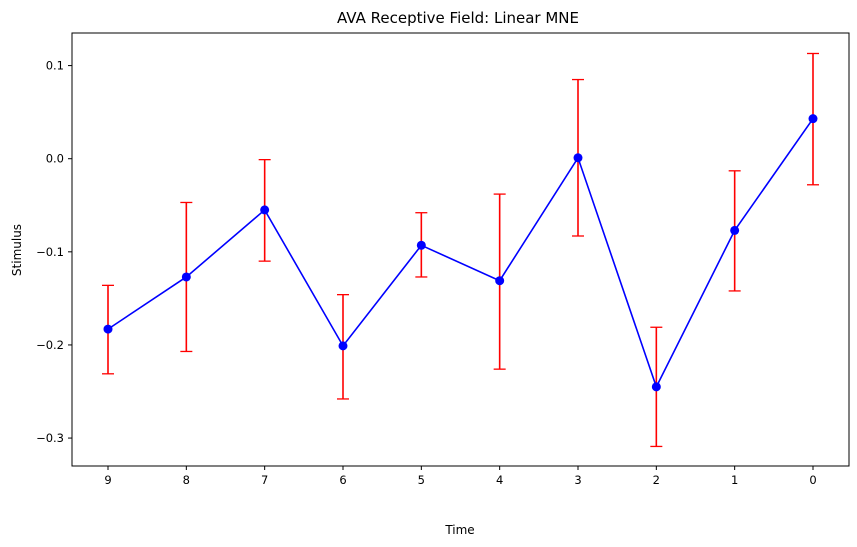 The height and width of the screenshot is (547, 857). What do you see at coordinates (812, 480) in the screenshot?
I see `x-tick-label: 0` at bounding box center [812, 480].